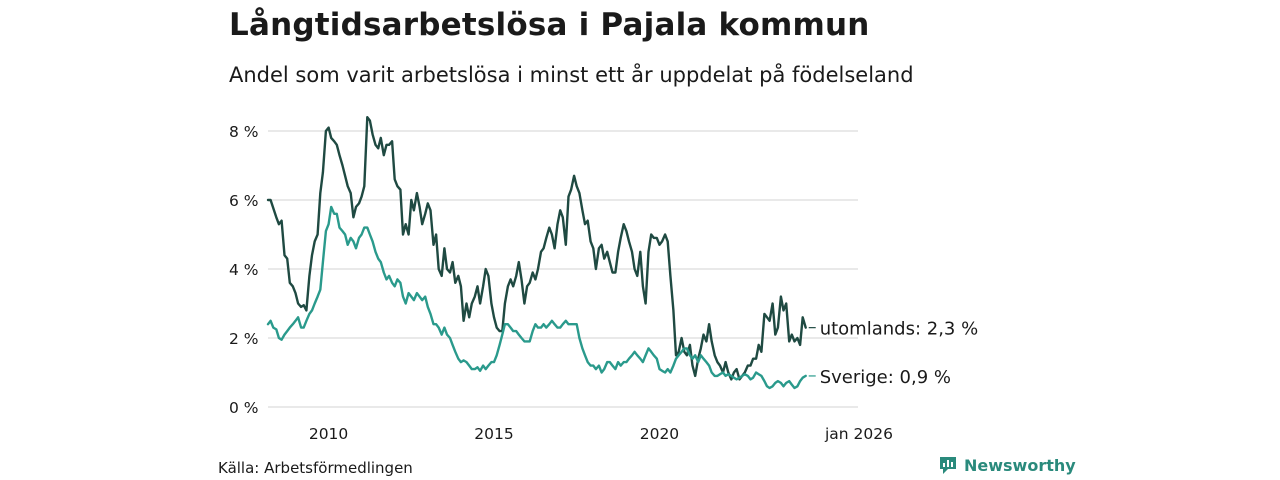 Image resolution: width=1280 pixels, height=480 pixels. Describe the element at coordinates (244, 339) in the screenshot. I see `y-tick-label-2: 2 %` at that location.